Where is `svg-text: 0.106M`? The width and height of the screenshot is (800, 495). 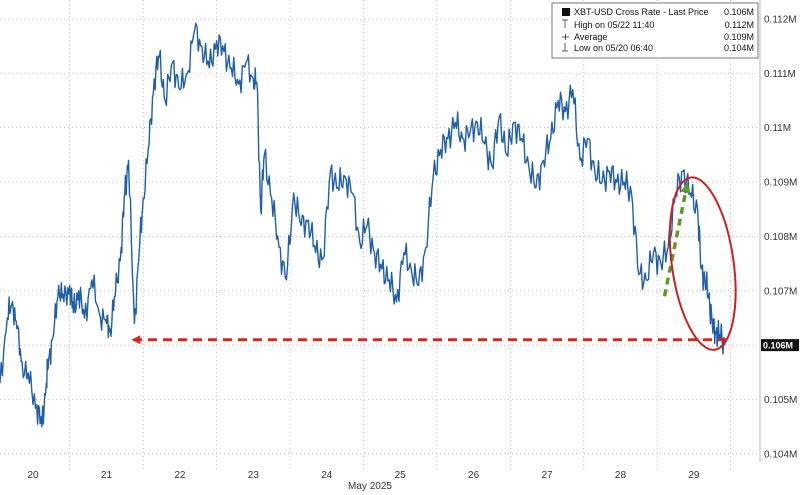
svg-text: 0.106M is located at coordinates (778, 346).